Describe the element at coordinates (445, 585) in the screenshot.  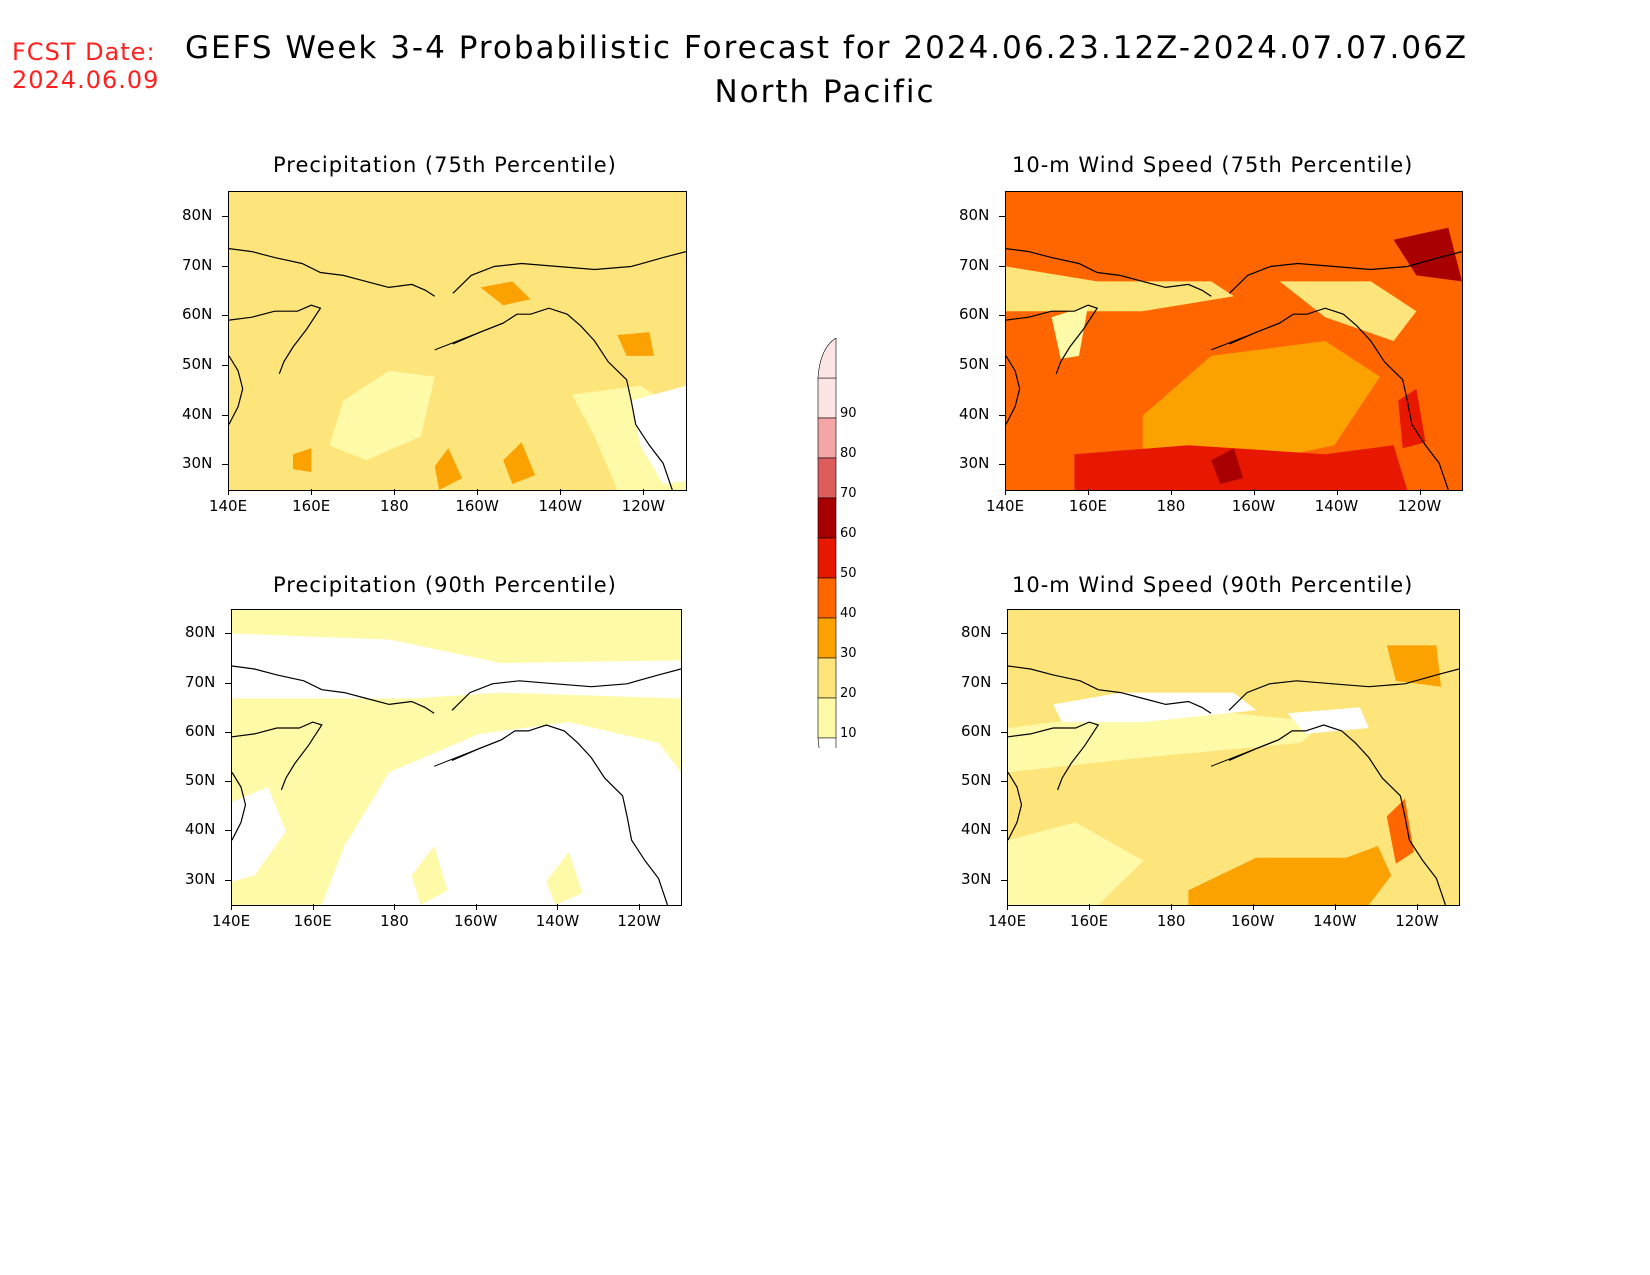
I see `panel-title: Precipitation (90th Percentile)` at that location.